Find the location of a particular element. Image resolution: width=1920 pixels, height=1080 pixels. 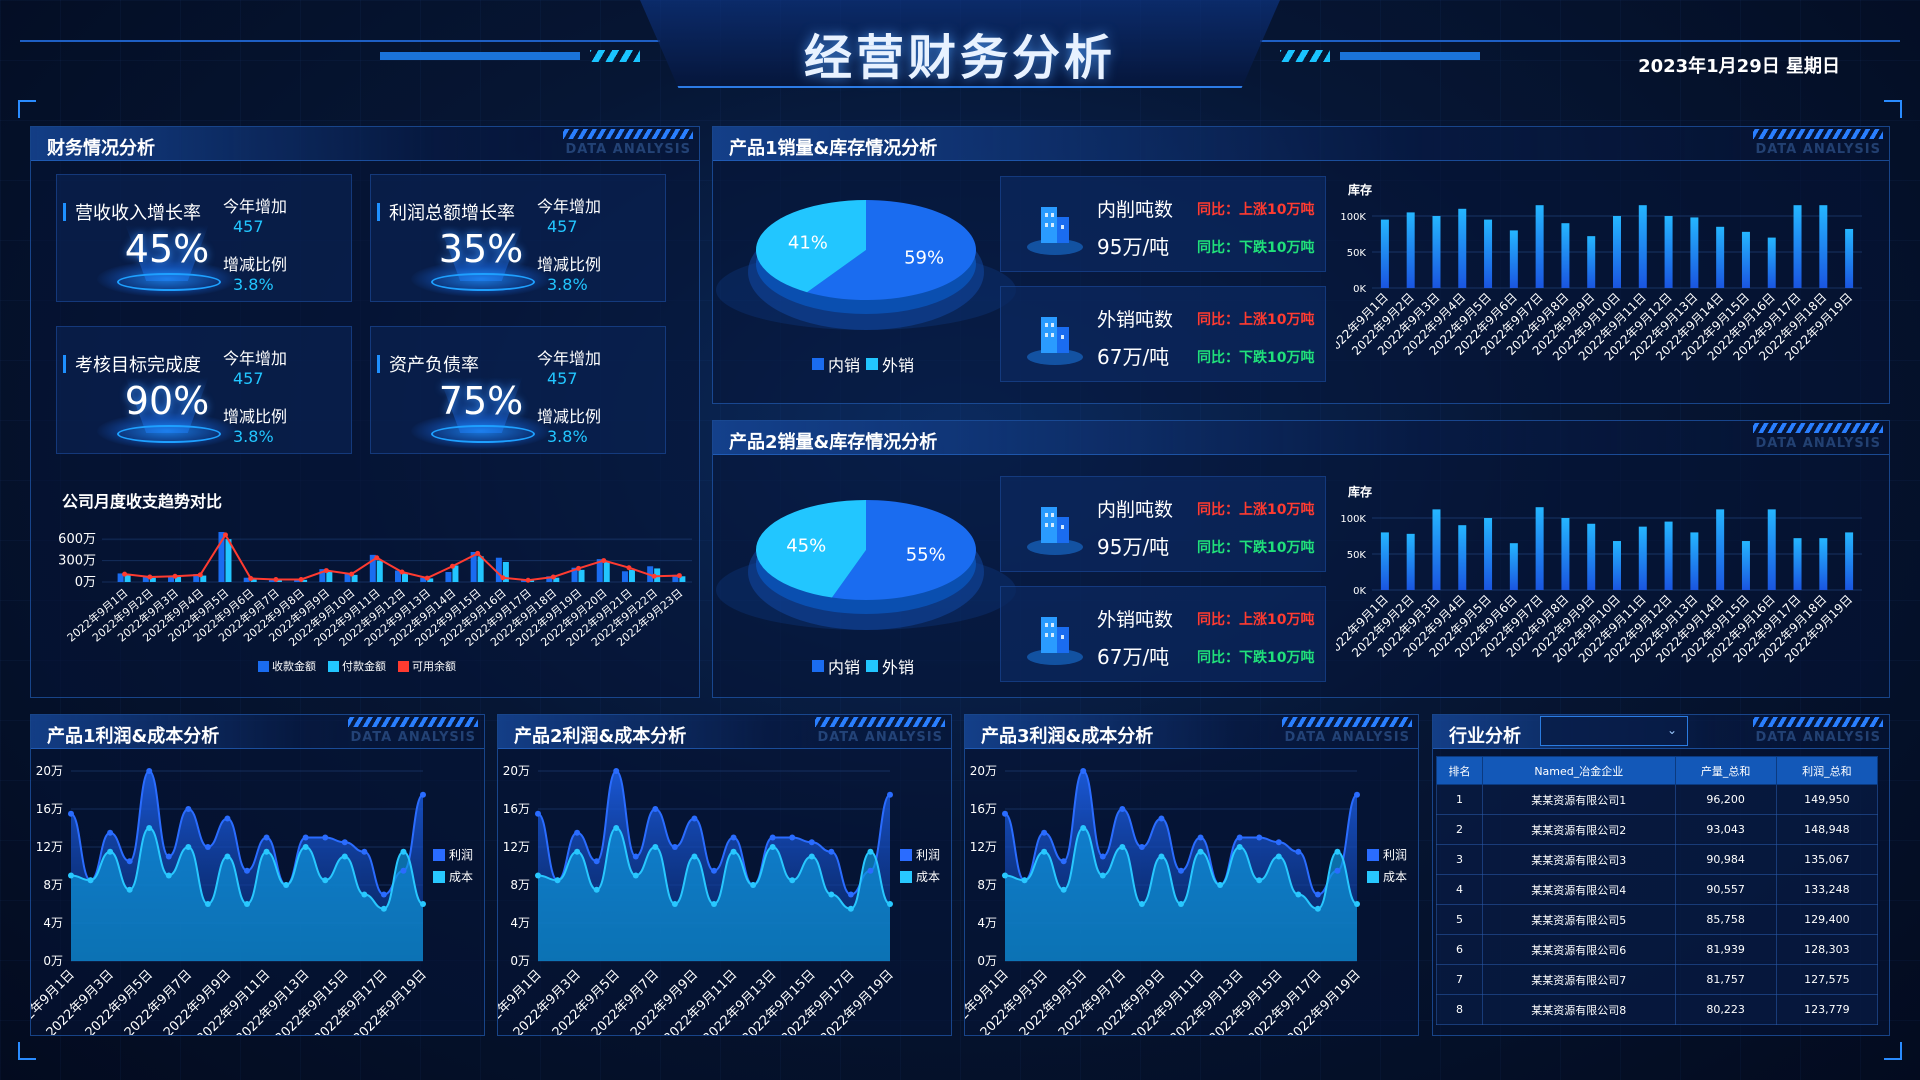

table-row: 5 某某资源有限公司5 85,758 129,400 is located at coordinates (1657, 919).